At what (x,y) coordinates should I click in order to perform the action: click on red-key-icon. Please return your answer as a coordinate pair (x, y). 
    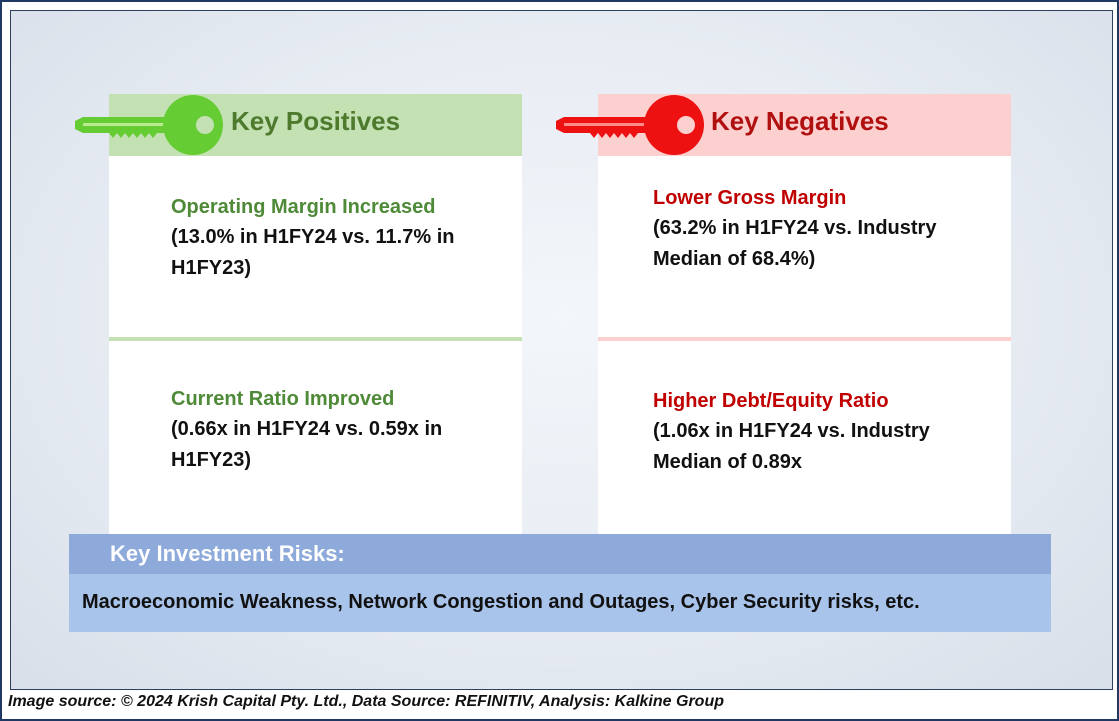
    Looking at the image, I should click on (630, 125).